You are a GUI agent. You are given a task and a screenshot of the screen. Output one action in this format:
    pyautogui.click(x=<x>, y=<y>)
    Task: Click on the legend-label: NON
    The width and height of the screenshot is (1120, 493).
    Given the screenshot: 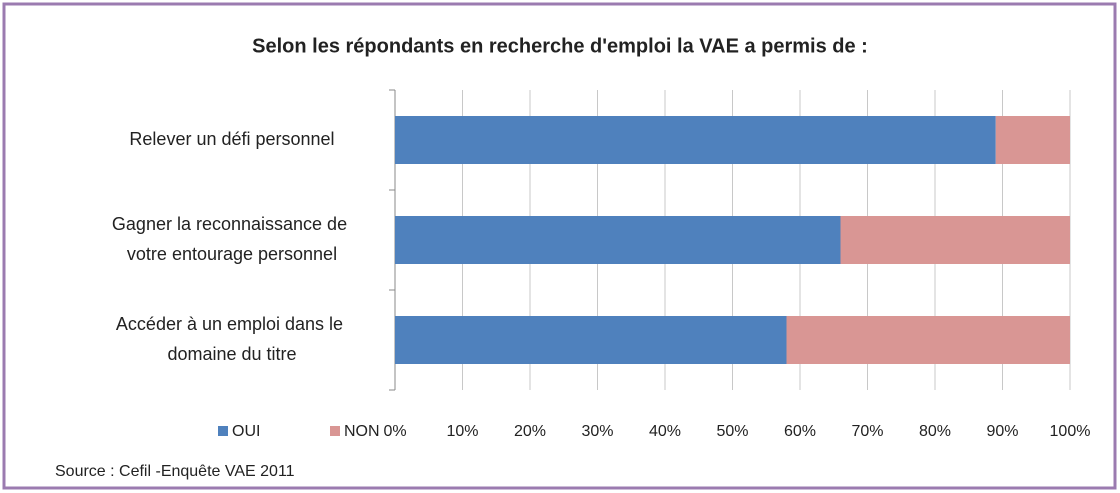 What is the action you would take?
    pyautogui.click(x=362, y=431)
    